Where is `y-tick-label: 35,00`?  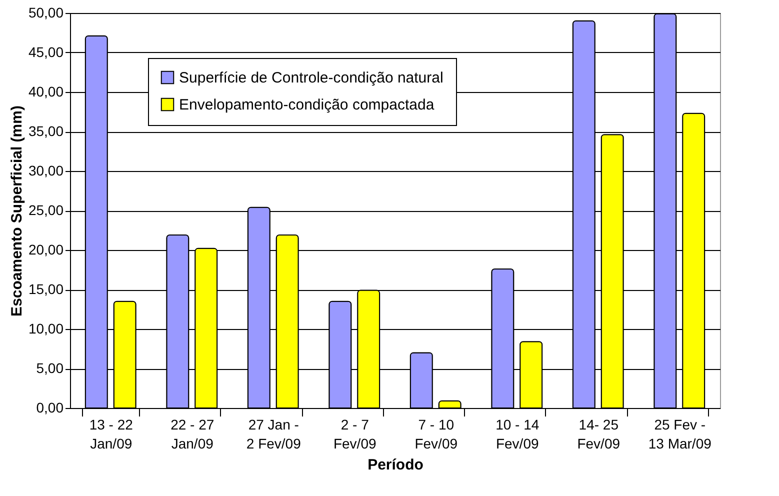 y-tick-label: 35,00 is located at coordinates (46, 131).